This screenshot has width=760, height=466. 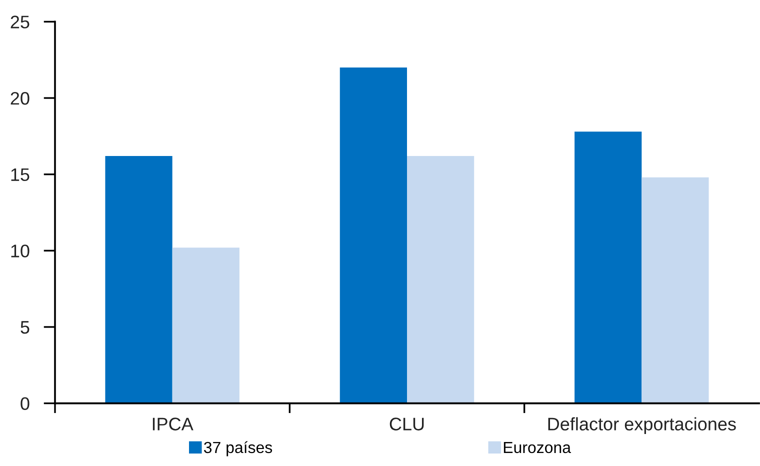 I want to click on legend-label: 37 países, so click(x=238, y=448).